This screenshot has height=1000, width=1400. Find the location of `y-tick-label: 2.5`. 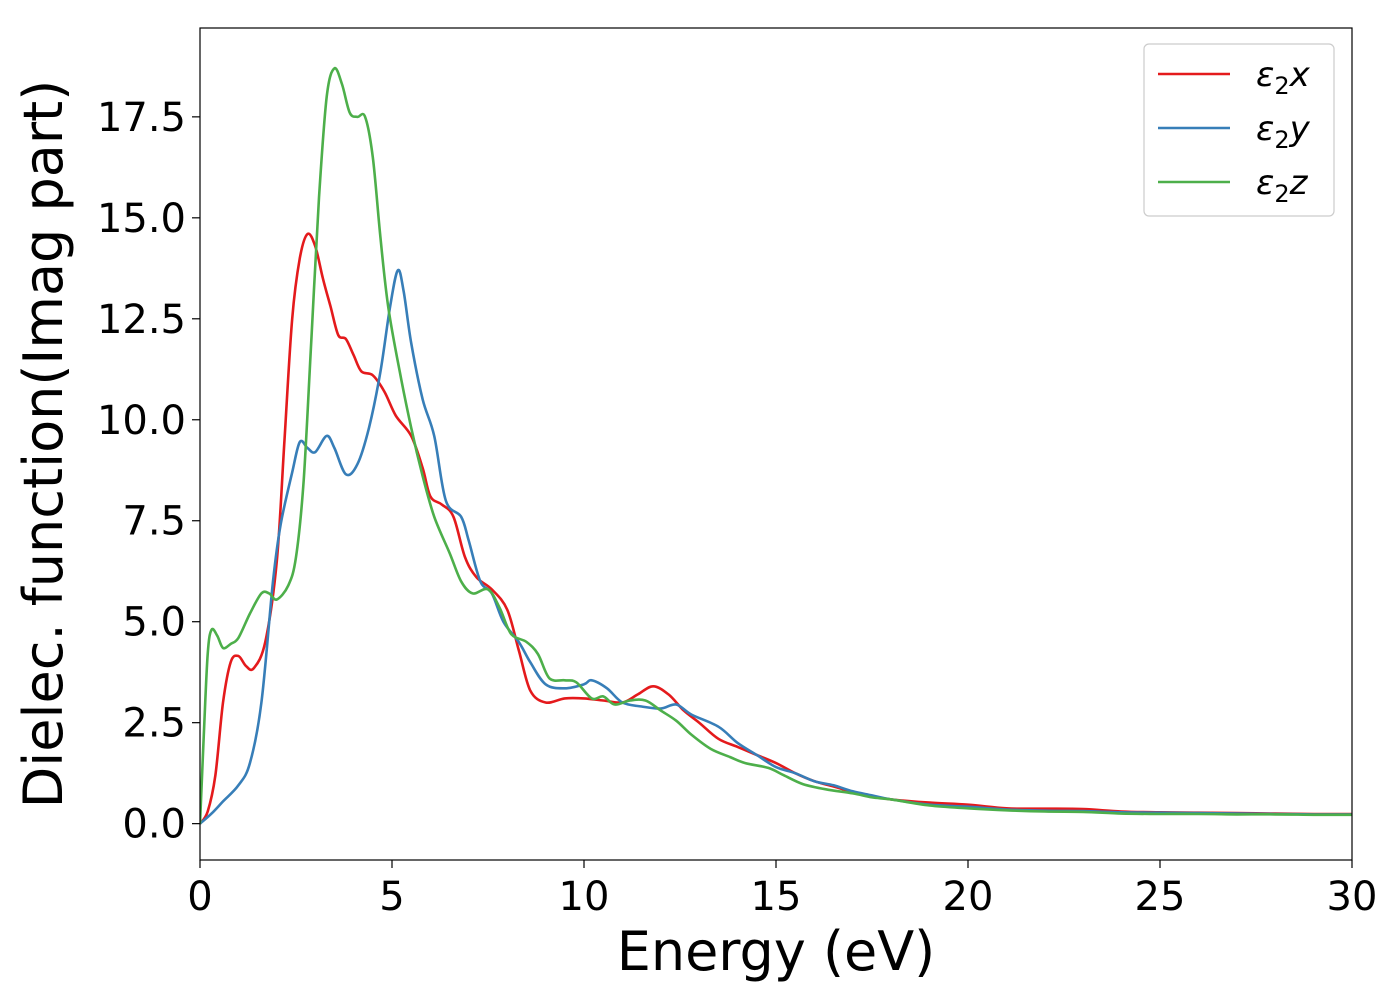

y-tick-label: 2.5 is located at coordinates (154, 724).